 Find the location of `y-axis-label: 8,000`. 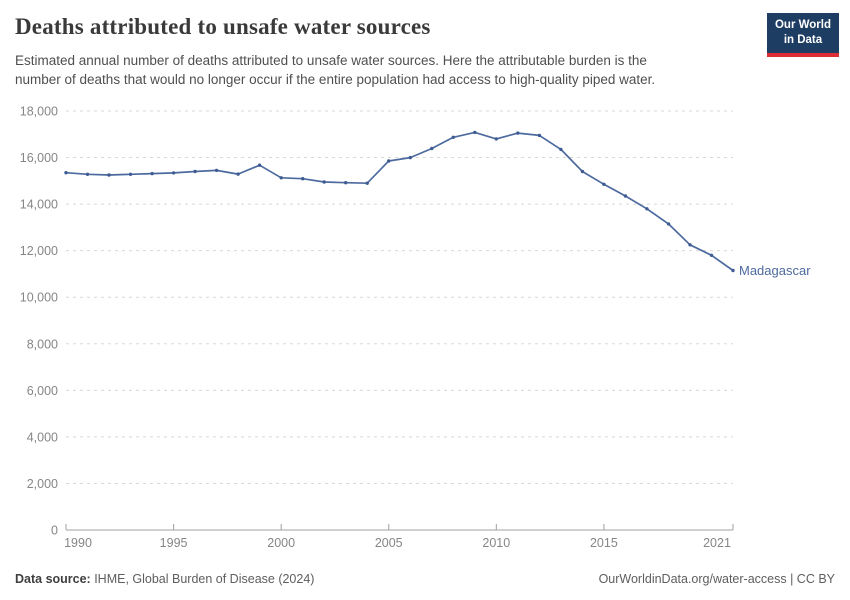

y-axis-label: 8,000 is located at coordinates (42, 344).